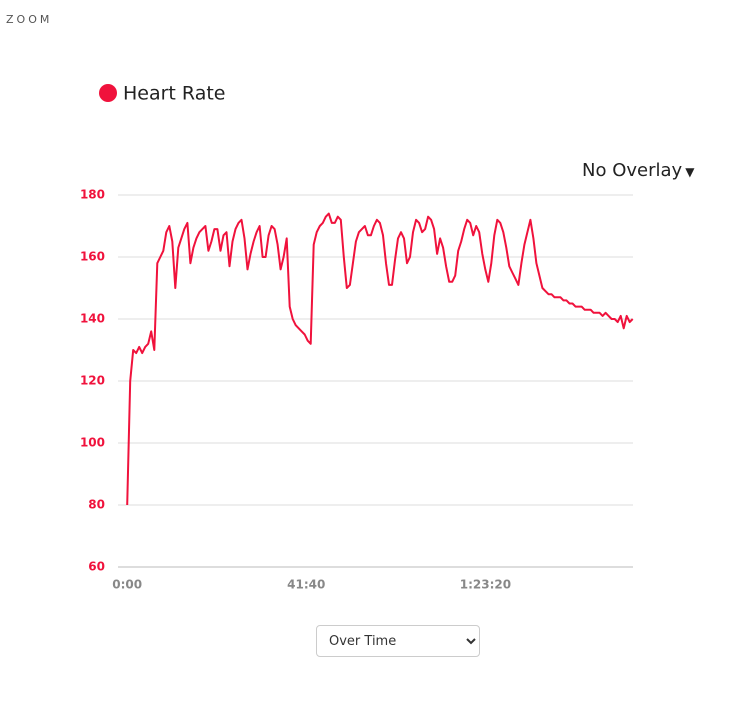 This screenshot has width=743, height=709. Describe the element at coordinates (127, 585) in the screenshot. I see `x-tick-label: 0:00` at that location.